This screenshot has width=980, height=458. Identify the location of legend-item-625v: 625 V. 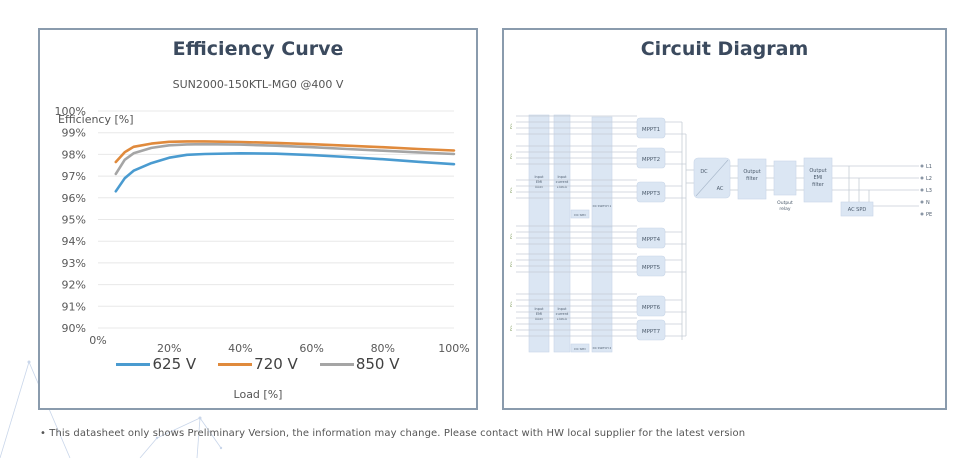
(156, 364).